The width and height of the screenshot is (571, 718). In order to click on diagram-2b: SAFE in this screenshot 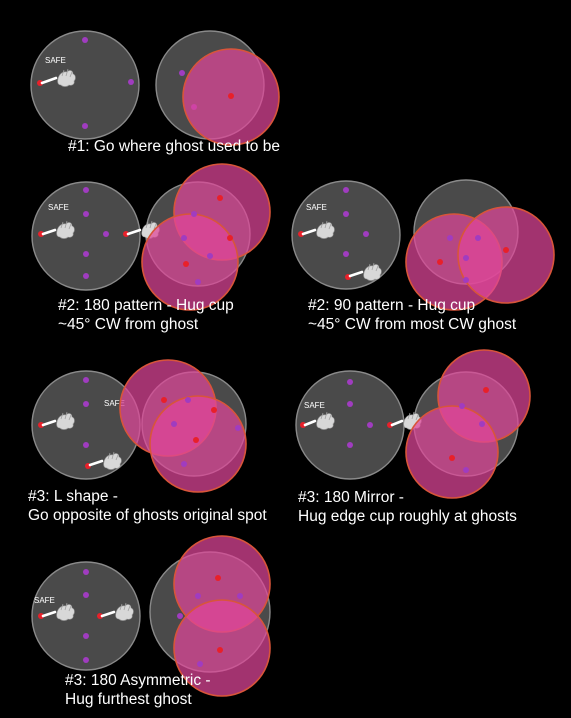, I will do `click(423, 245)`.